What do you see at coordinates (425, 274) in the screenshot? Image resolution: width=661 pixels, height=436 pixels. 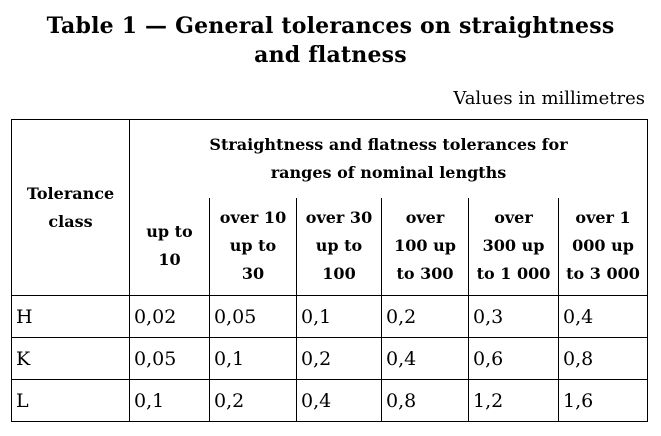 I see `range-header-line: to 300` at bounding box center [425, 274].